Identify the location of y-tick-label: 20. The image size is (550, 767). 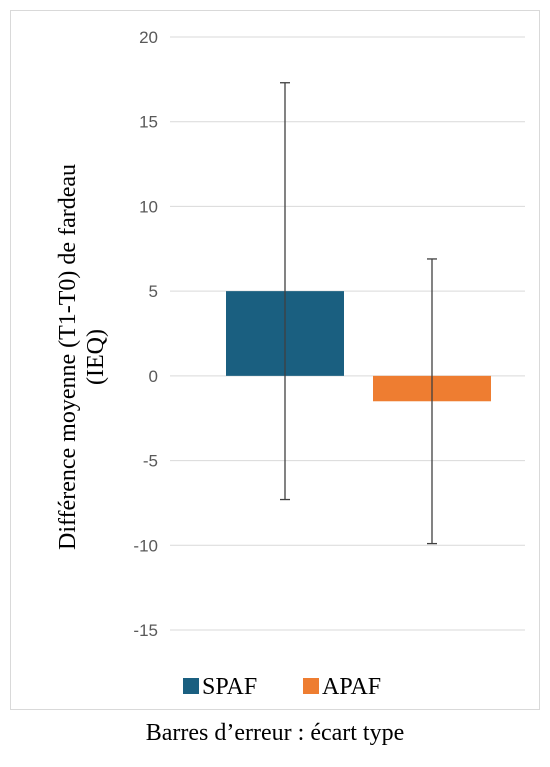
(148, 37).